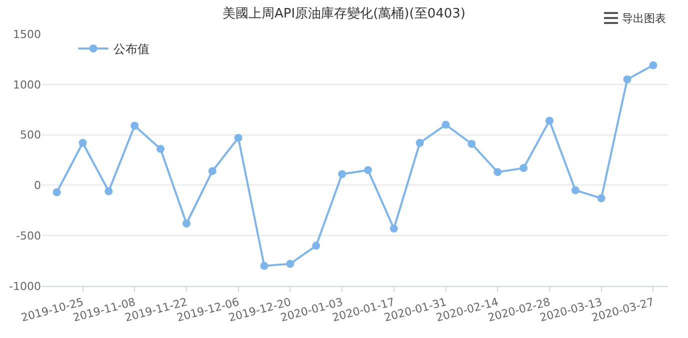 The height and width of the screenshot is (338, 688). Describe the element at coordinates (131, 49) in the screenshot. I see `legend-label: 公布值` at that location.